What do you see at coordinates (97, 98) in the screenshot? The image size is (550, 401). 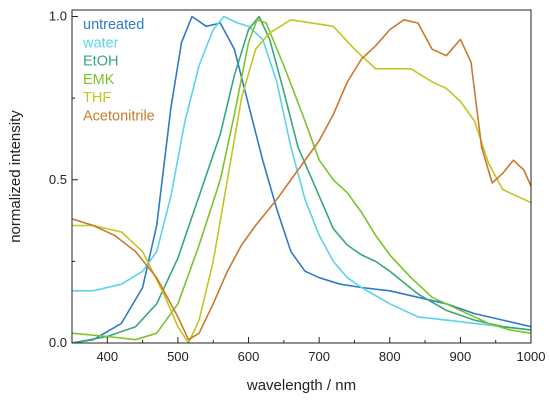 I see `legend-entry-5: THF` at bounding box center [97, 98].